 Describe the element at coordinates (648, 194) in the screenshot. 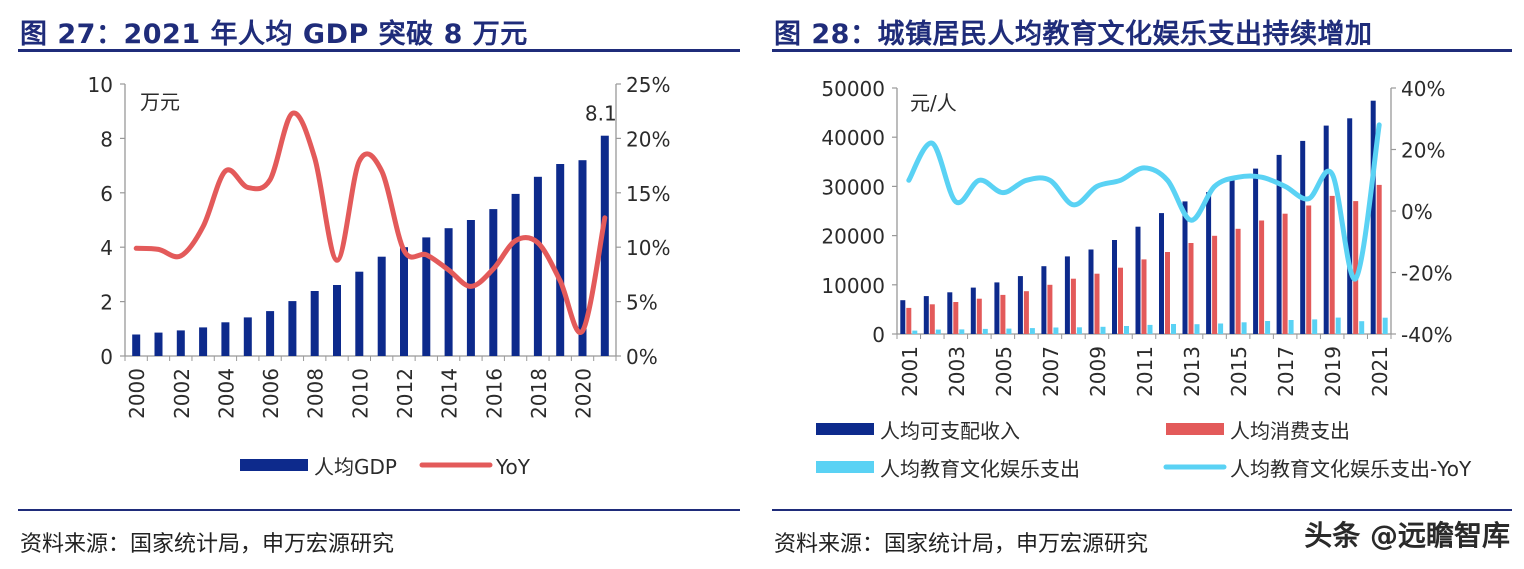

I see `y-tick-label-right: 15%` at that location.